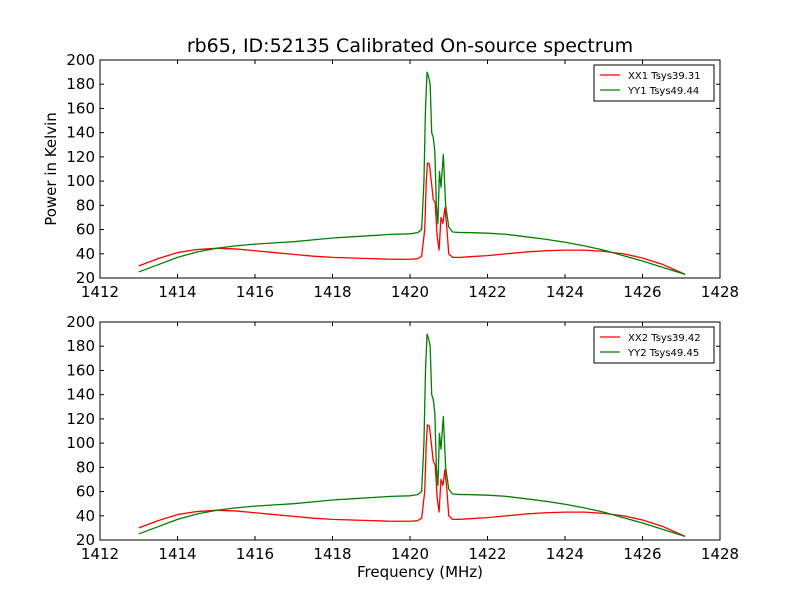 Image resolution: width=800 pixels, height=600 pixels. What do you see at coordinates (663, 91) in the screenshot?
I see `legend-label: YY1 Tsys49.44` at bounding box center [663, 91].